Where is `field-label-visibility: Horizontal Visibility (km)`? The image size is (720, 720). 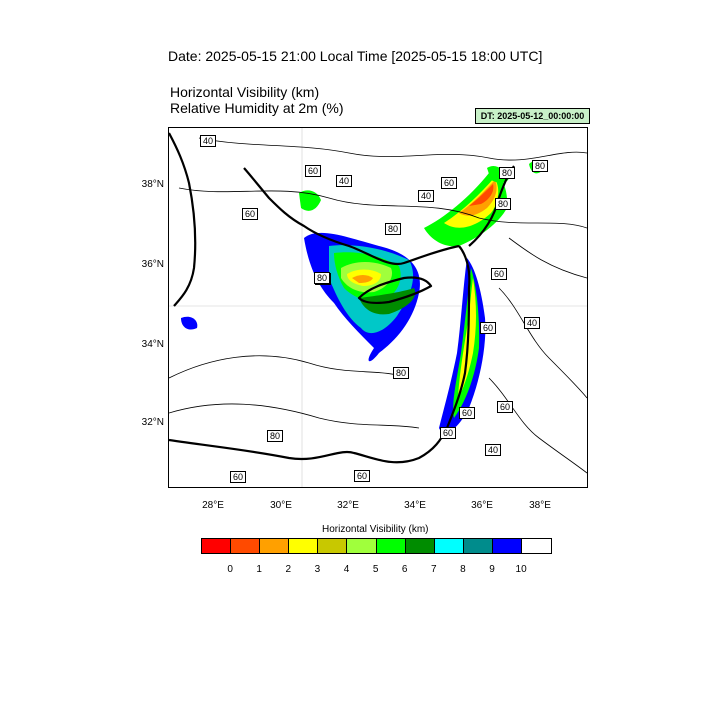
field-label-visibility: Horizontal Visibility (km) is located at coordinates (245, 92).